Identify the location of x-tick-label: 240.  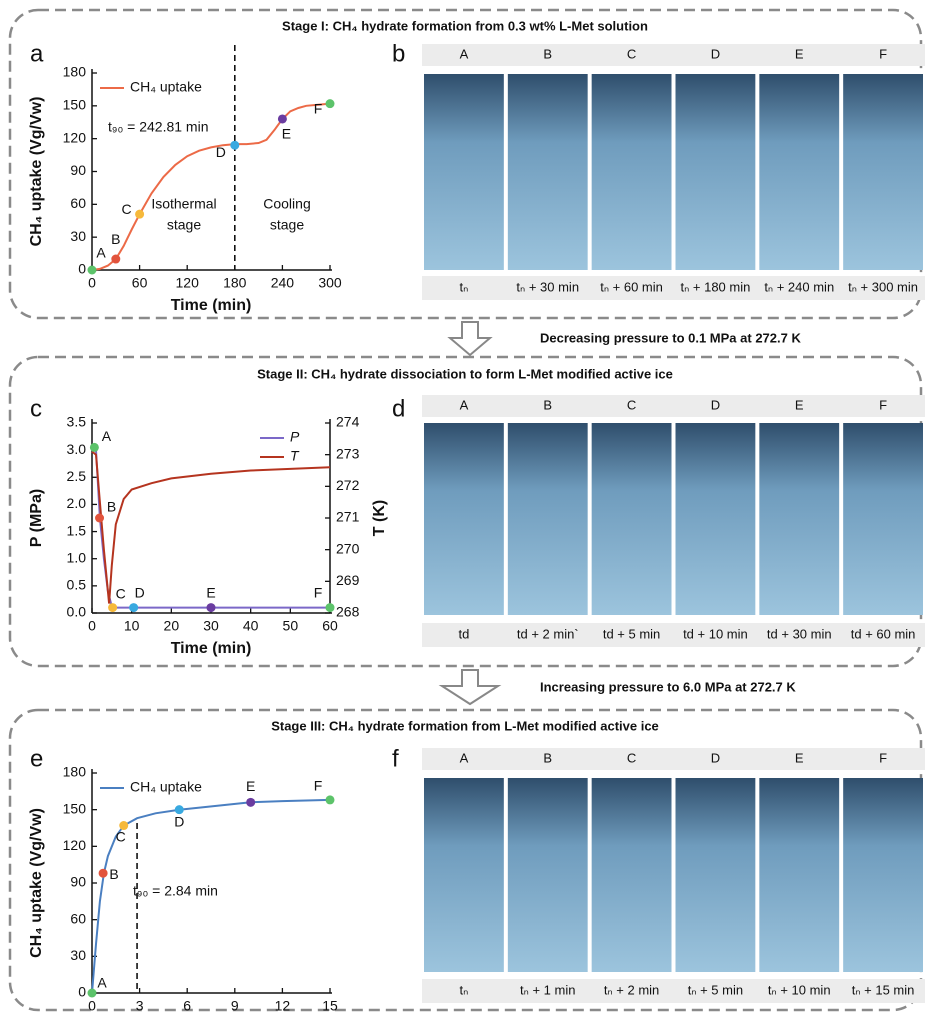
(283, 283).